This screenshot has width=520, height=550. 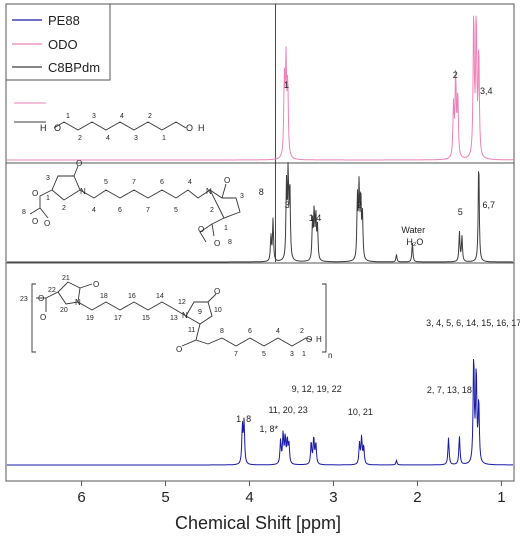 I want to click on peak-annotation-label: 3, so click(x=287, y=205).